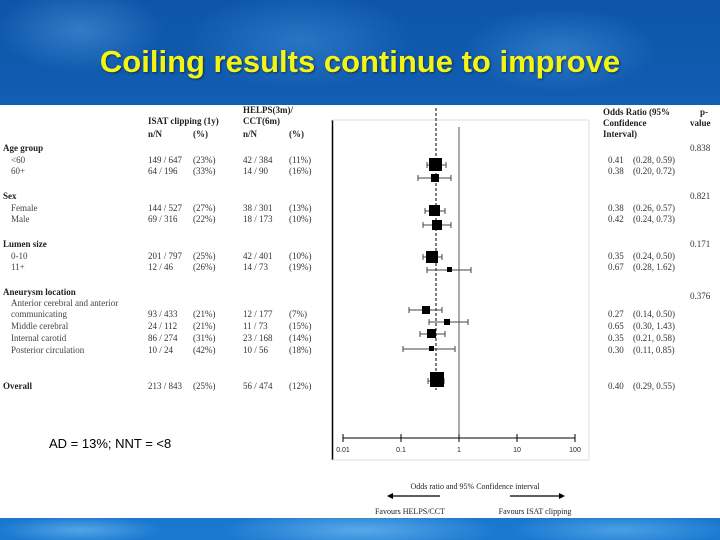 The image size is (720, 540). What do you see at coordinates (256, 267) in the screenshot?
I see `helps-n: 14 / 73` at bounding box center [256, 267].